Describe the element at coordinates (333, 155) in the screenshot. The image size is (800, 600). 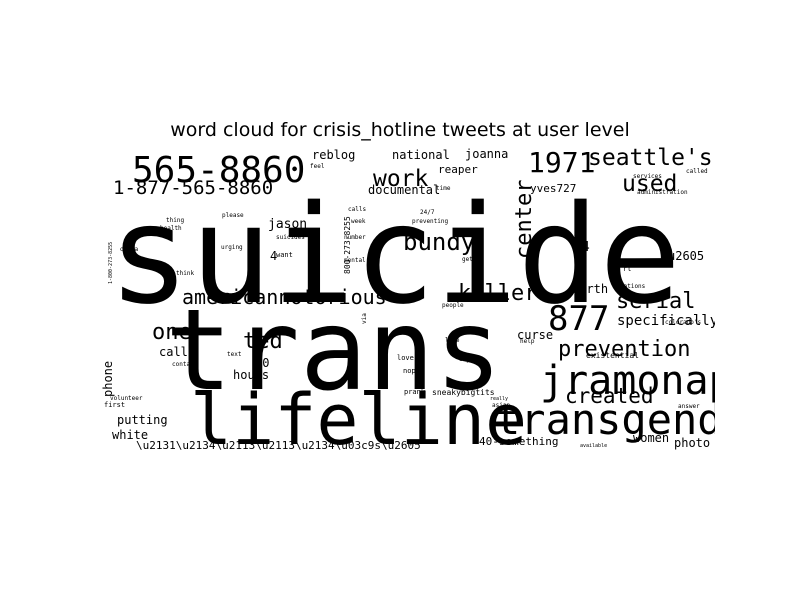
I see `cloud-word: reblog` at that location.